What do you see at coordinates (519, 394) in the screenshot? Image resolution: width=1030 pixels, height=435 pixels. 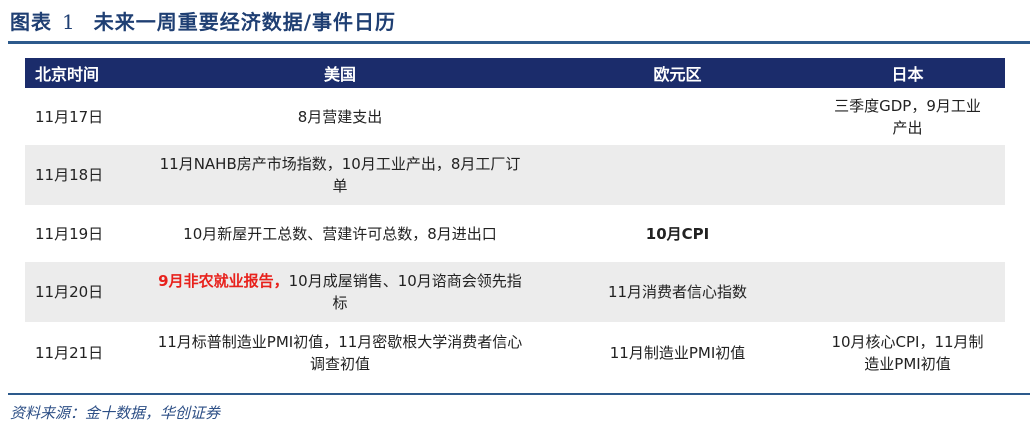 I see `bottom-rule` at bounding box center [519, 394].